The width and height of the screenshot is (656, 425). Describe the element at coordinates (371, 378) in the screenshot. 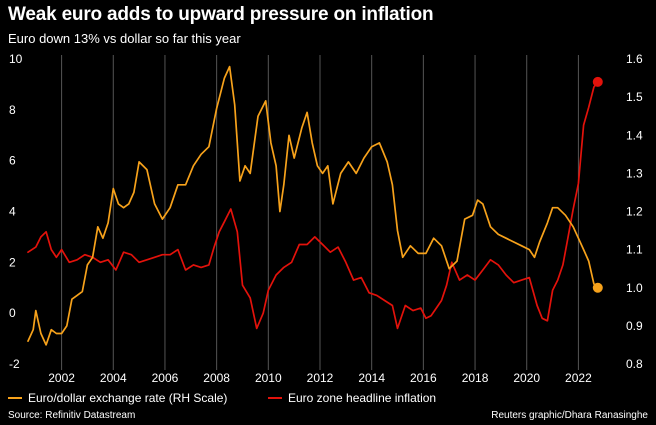

I see `x-tick-label: 2014` at that location.